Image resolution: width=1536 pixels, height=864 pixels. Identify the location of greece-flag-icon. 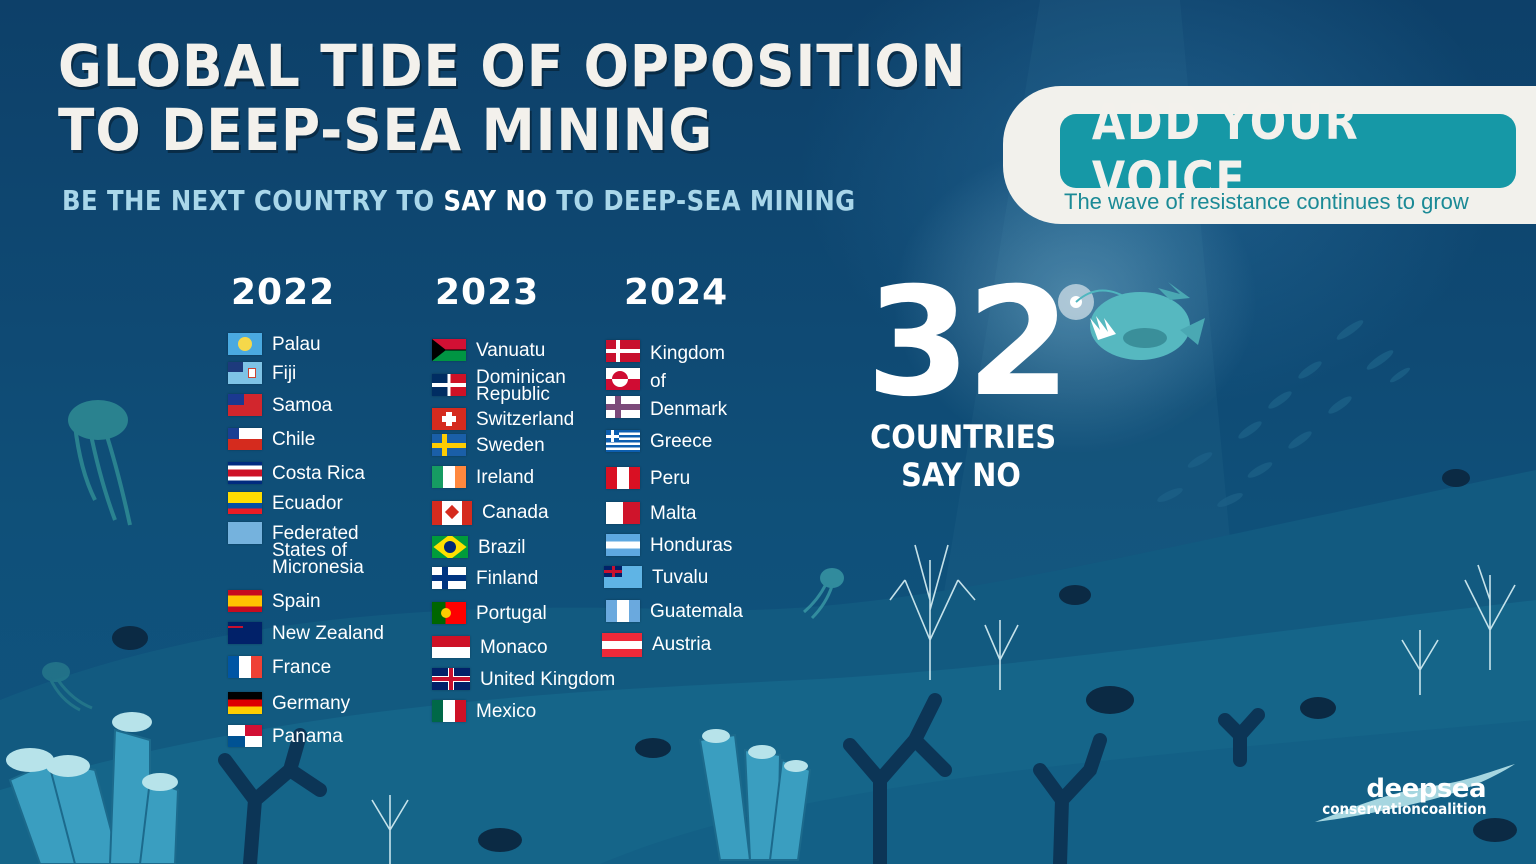
(623, 441).